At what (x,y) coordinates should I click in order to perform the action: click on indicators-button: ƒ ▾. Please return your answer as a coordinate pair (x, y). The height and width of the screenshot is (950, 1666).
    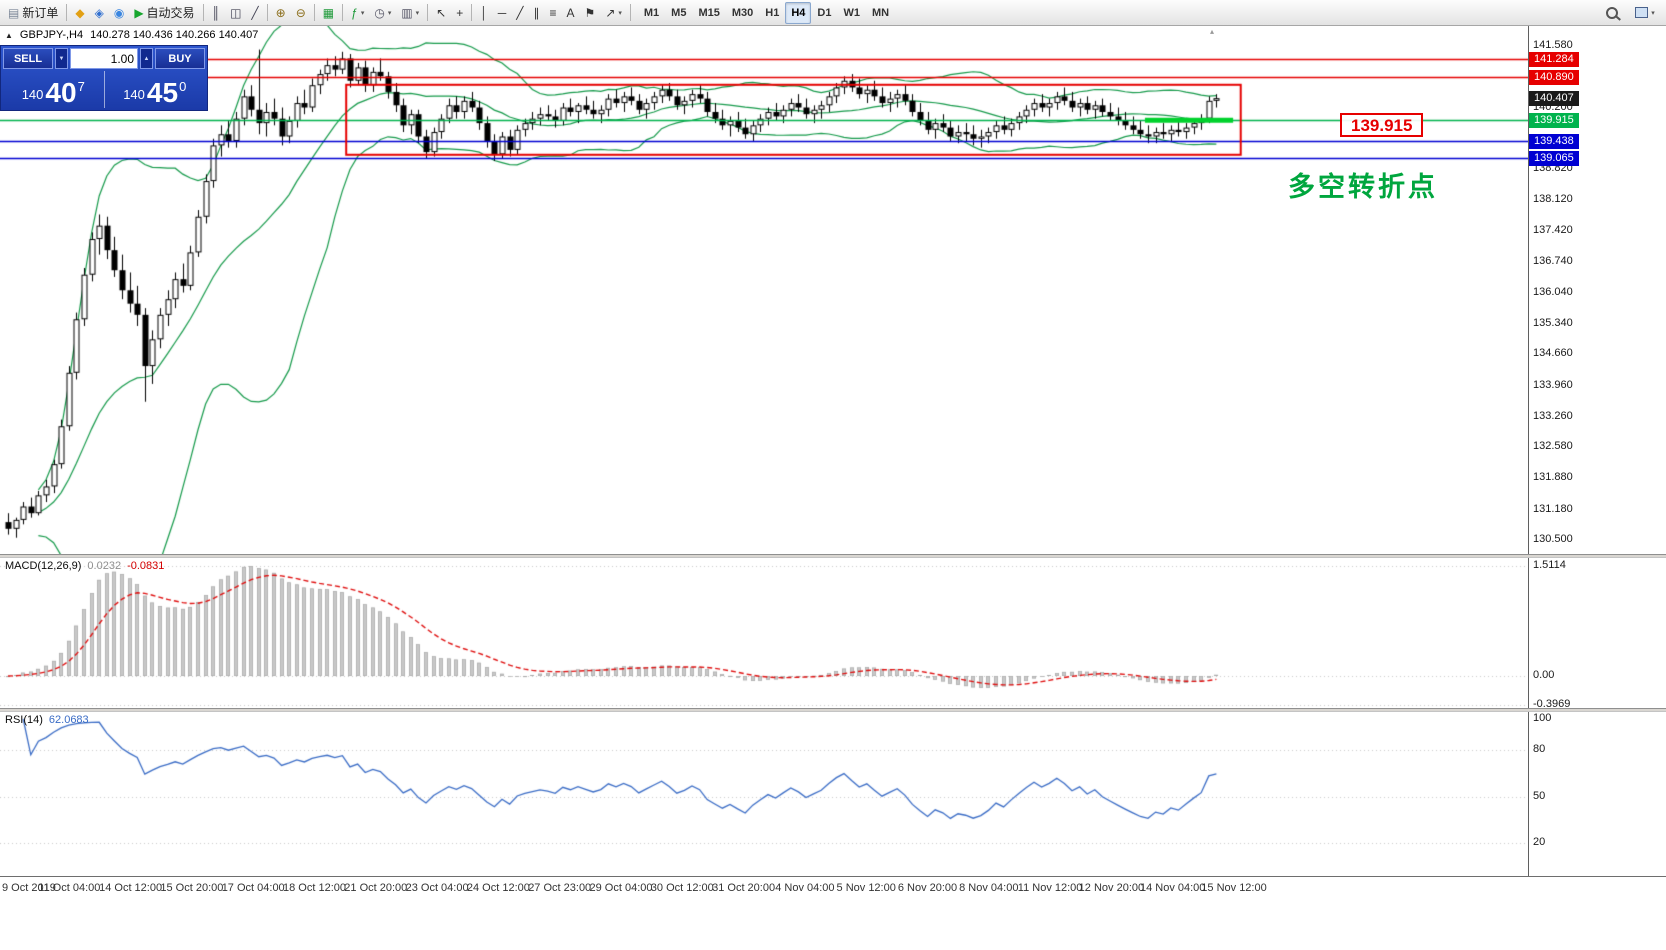
    Looking at the image, I should click on (357, 13).